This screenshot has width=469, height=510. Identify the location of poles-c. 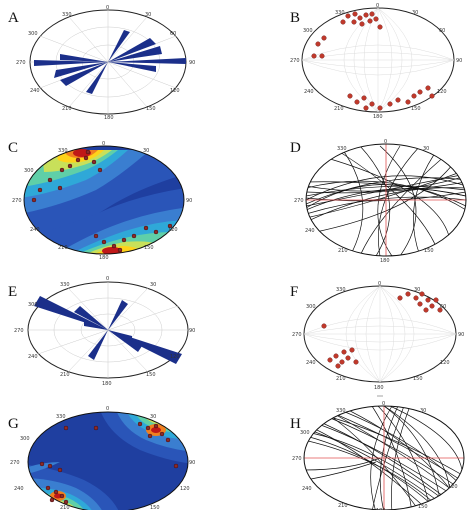
(102, 201).